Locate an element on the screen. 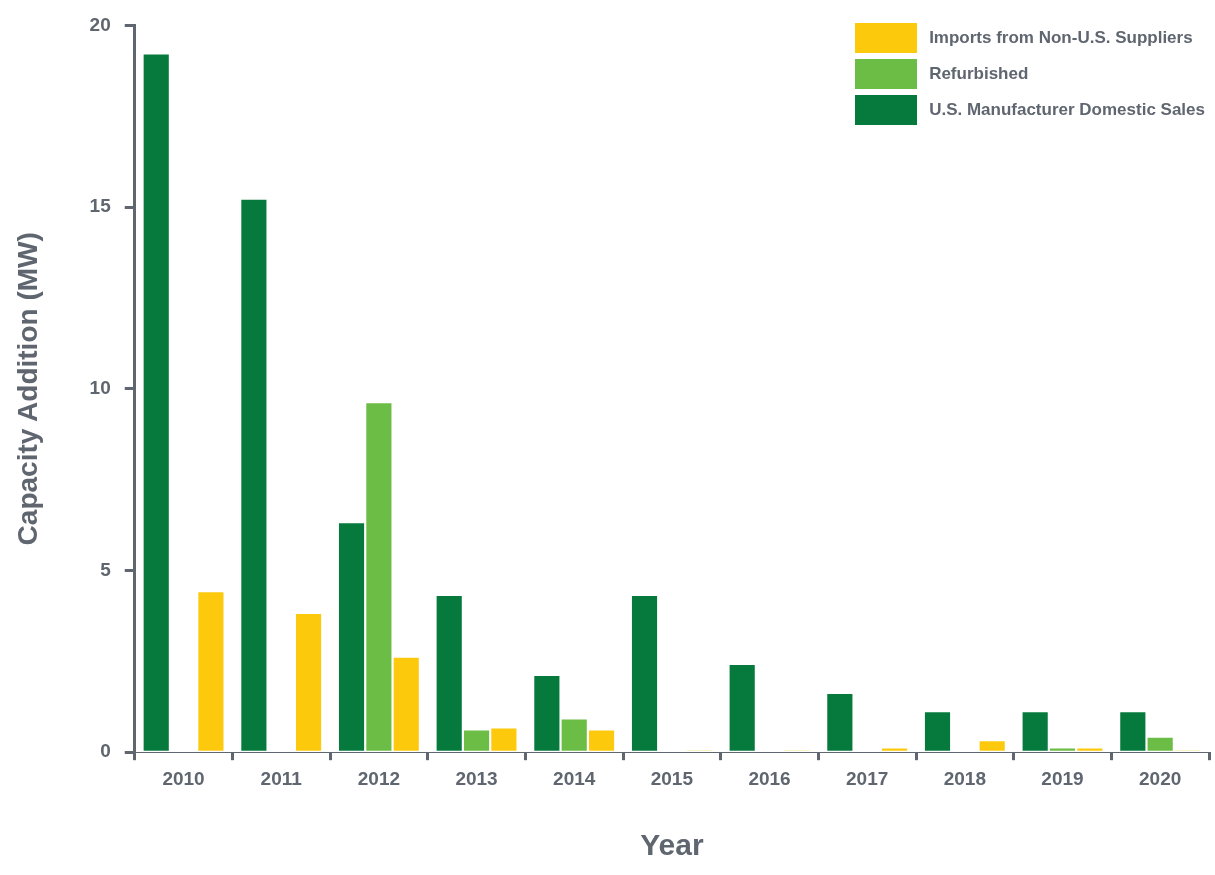  x-axis-title: Year is located at coordinates (672, 845).